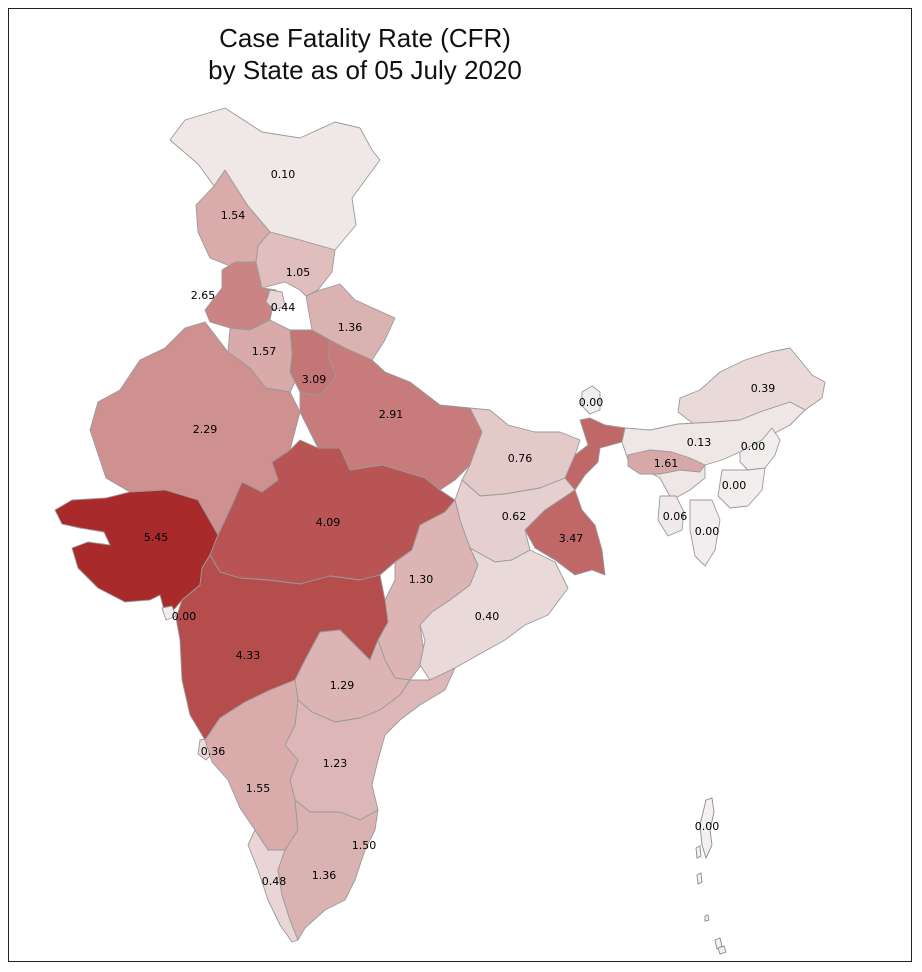 The width and height of the screenshot is (922, 972). Describe the element at coordinates (248, 655) in the screenshot. I see `label-mh: 4.33` at that location.